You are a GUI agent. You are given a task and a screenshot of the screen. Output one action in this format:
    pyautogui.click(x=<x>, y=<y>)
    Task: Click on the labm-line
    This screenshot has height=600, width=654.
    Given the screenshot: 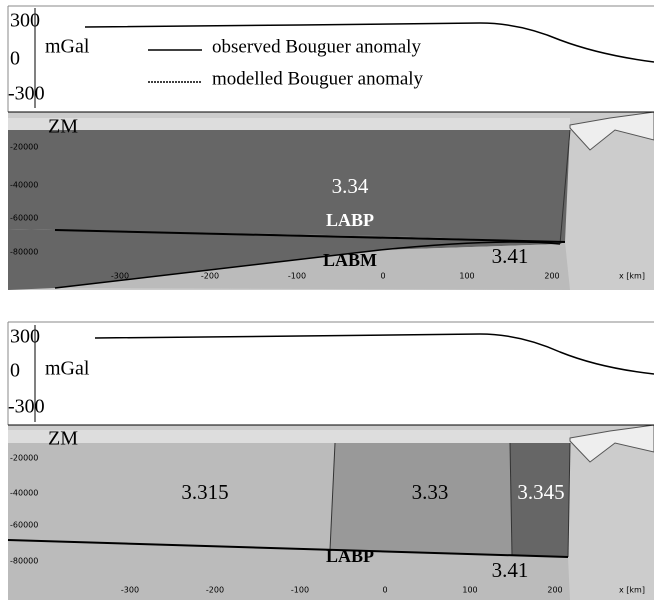 What is the action you would take?
    pyautogui.click(x=307, y=265)
    